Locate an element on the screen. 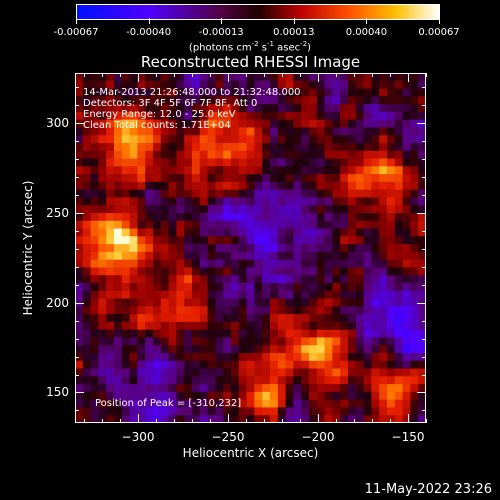  chart-title: Reconstructed RHESSI Image is located at coordinates (250, 62).